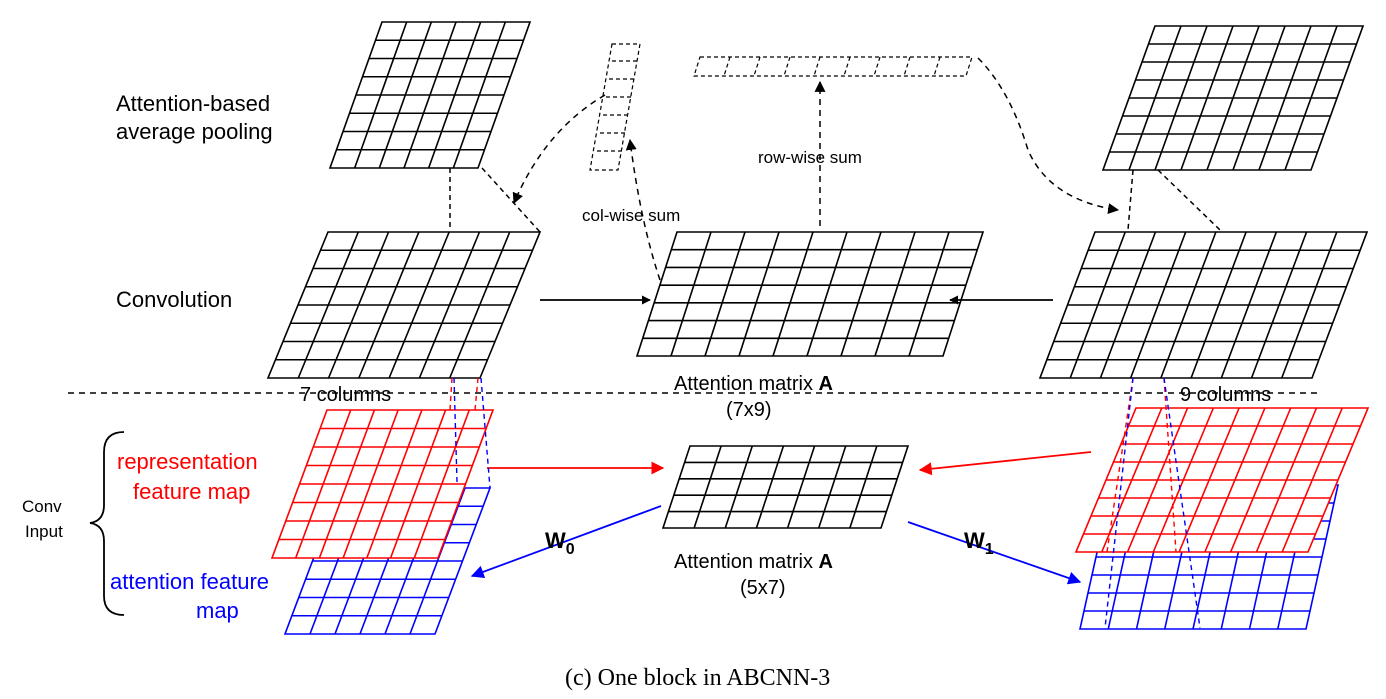 The width and height of the screenshot is (1386, 699). I want to click on col-wise-sum-vector, so click(615, 107).